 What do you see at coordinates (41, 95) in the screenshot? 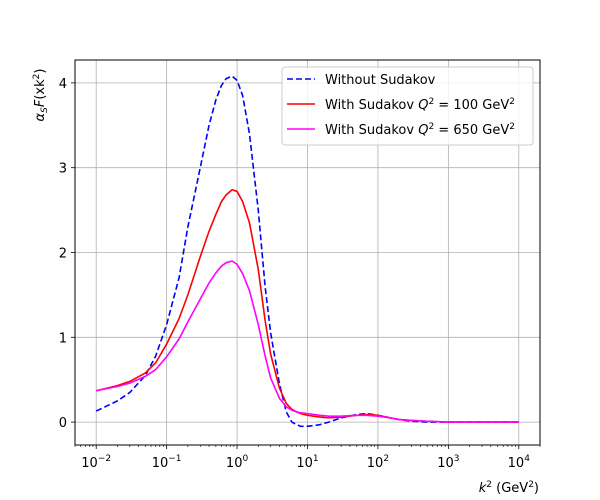
I see `y-axis-label: αSF(xk2)` at bounding box center [41, 95].